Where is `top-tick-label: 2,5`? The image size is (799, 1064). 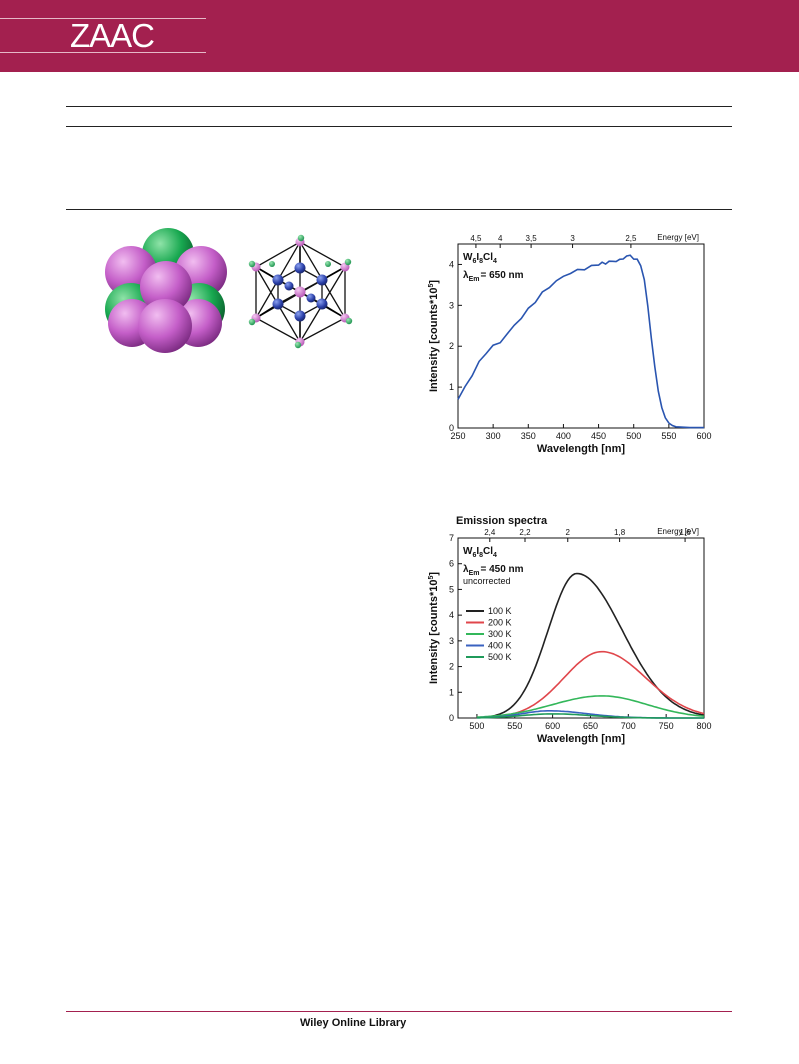
top-tick-label: 2,5 is located at coordinates (631, 238).